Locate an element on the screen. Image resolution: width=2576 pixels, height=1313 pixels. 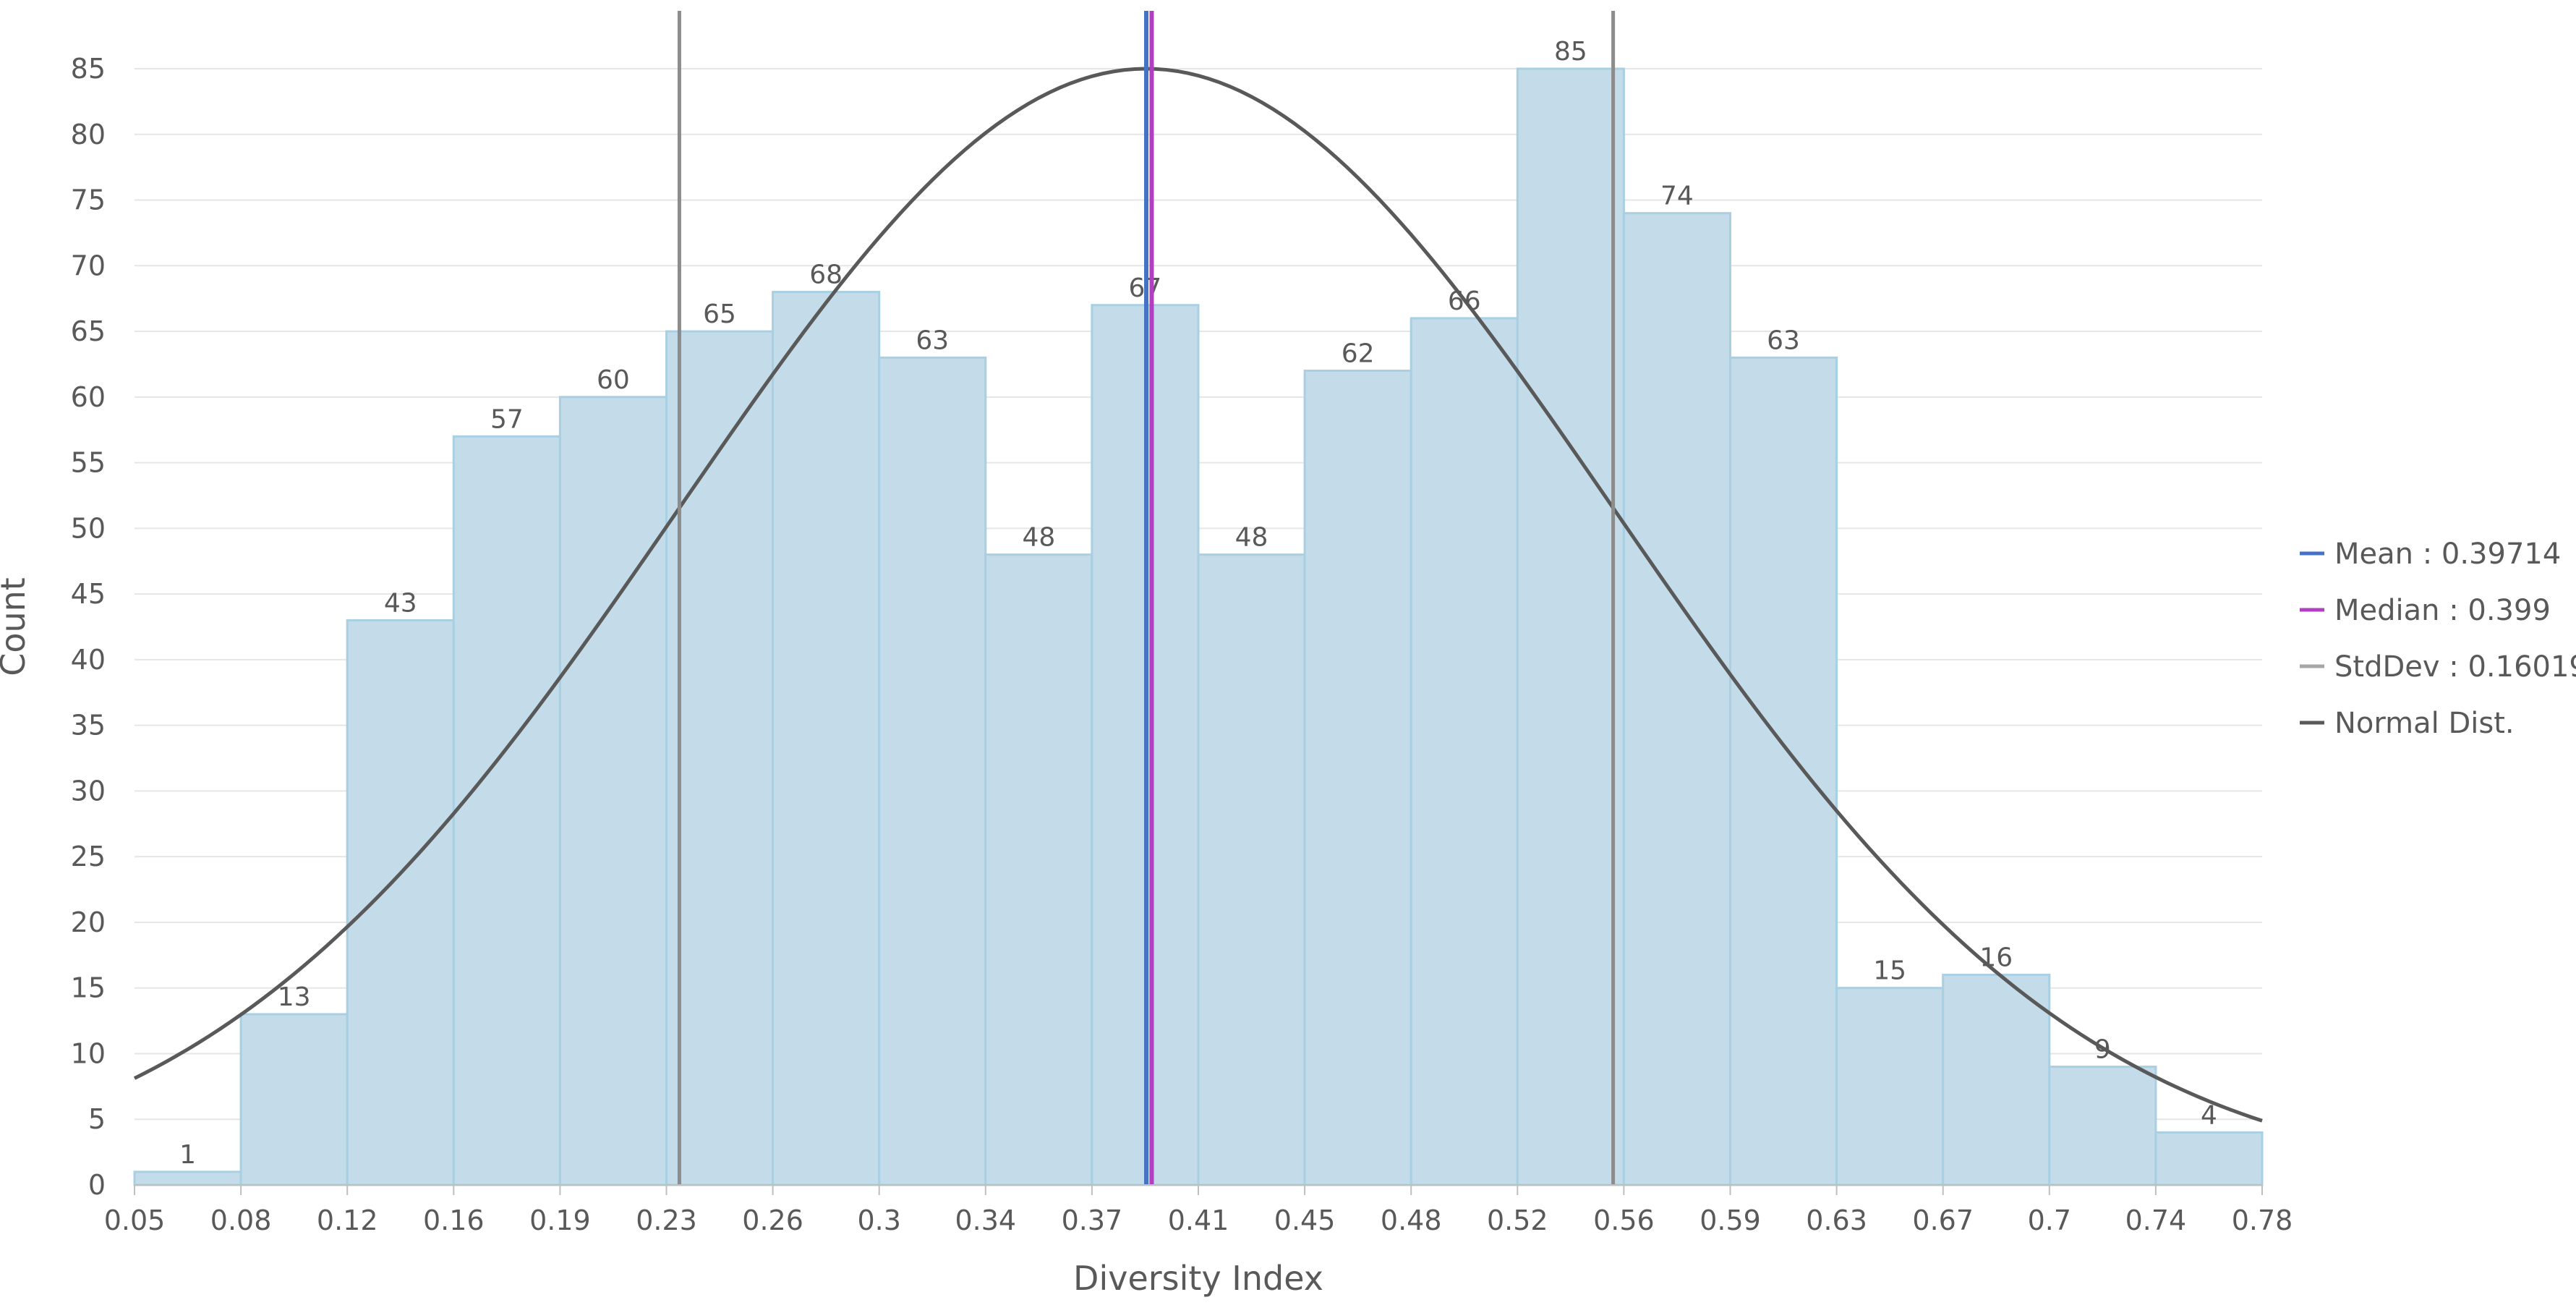
y-tick-label: 5 is located at coordinates (97, 1119).